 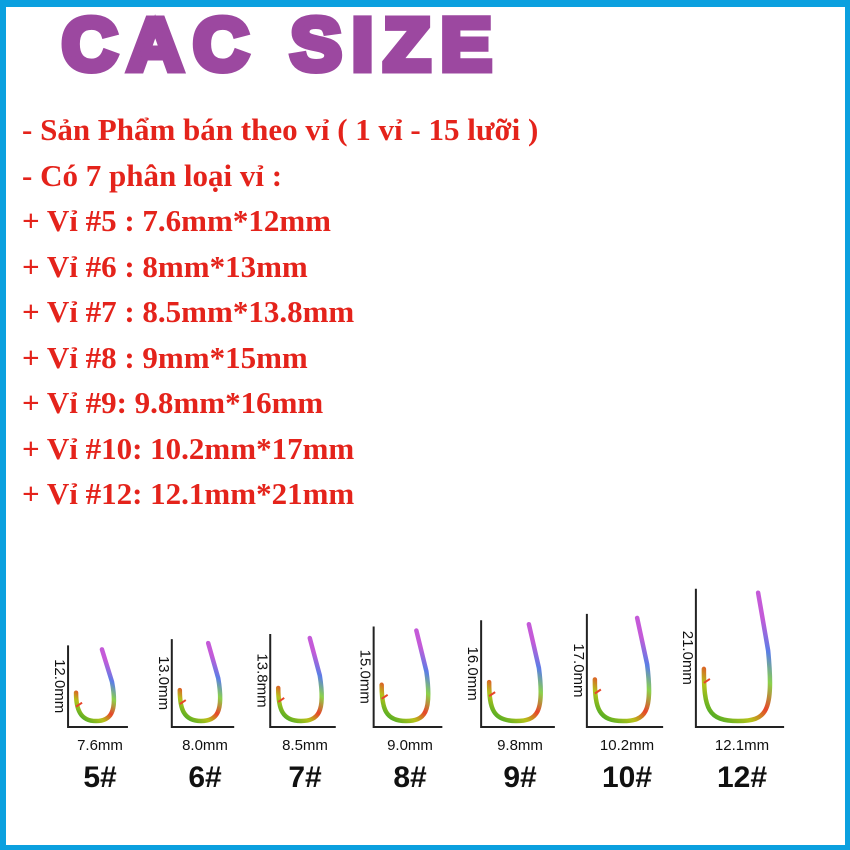 What do you see at coordinates (165, 357) in the screenshot?
I see `size-line: + Vỉ #8 : 9mm*15mm` at bounding box center [165, 357].